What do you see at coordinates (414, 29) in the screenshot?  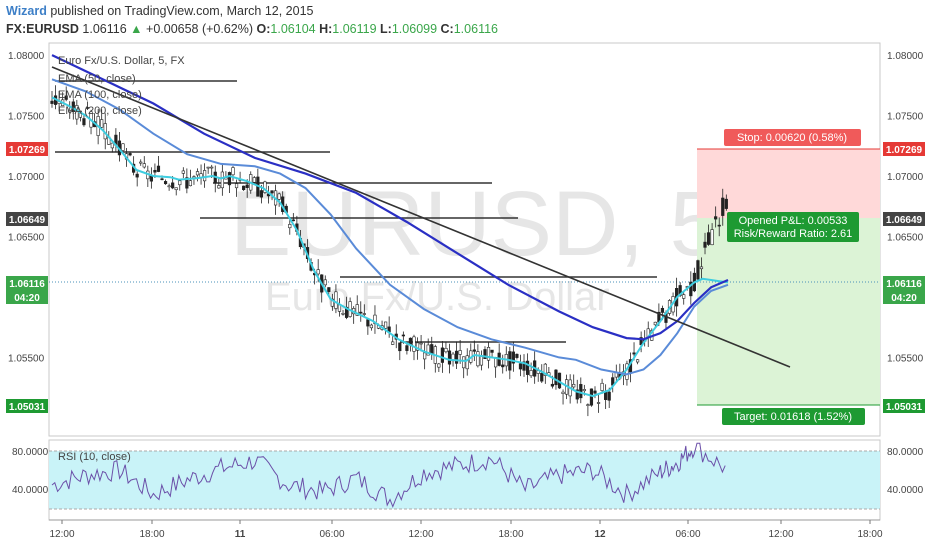 I see `low-value: 1.06099` at bounding box center [414, 29].